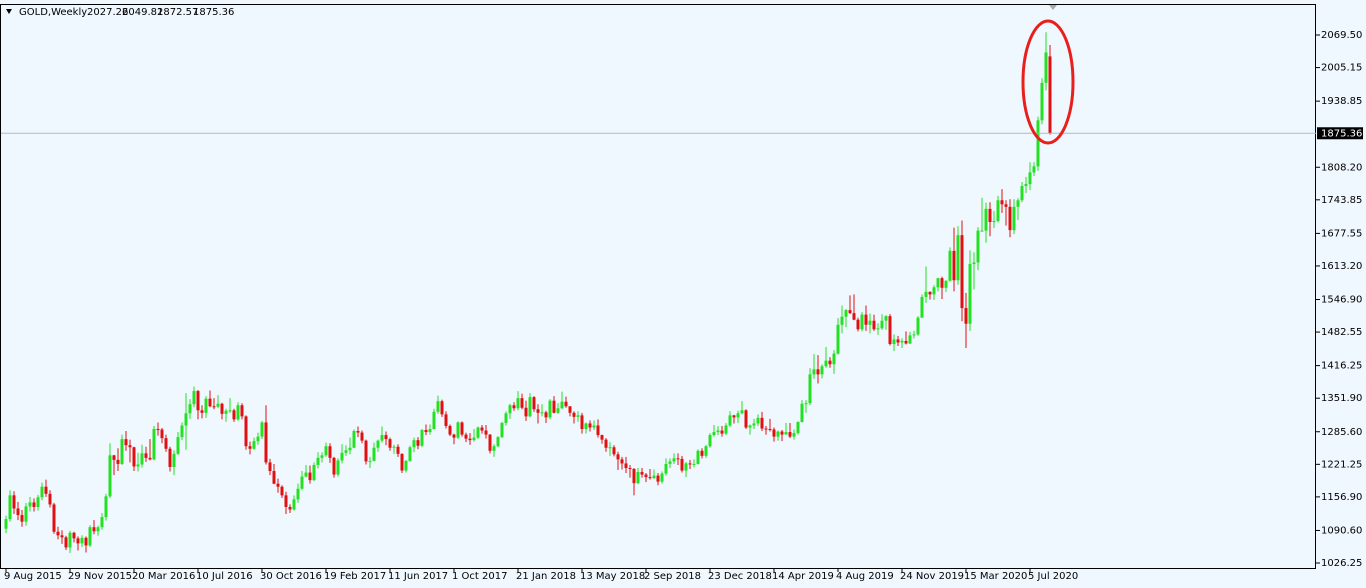  What do you see at coordinates (163, 576) in the screenshot?
I see `x-tick-label: 20 Mar 2016` at bounding box center [163, 576].